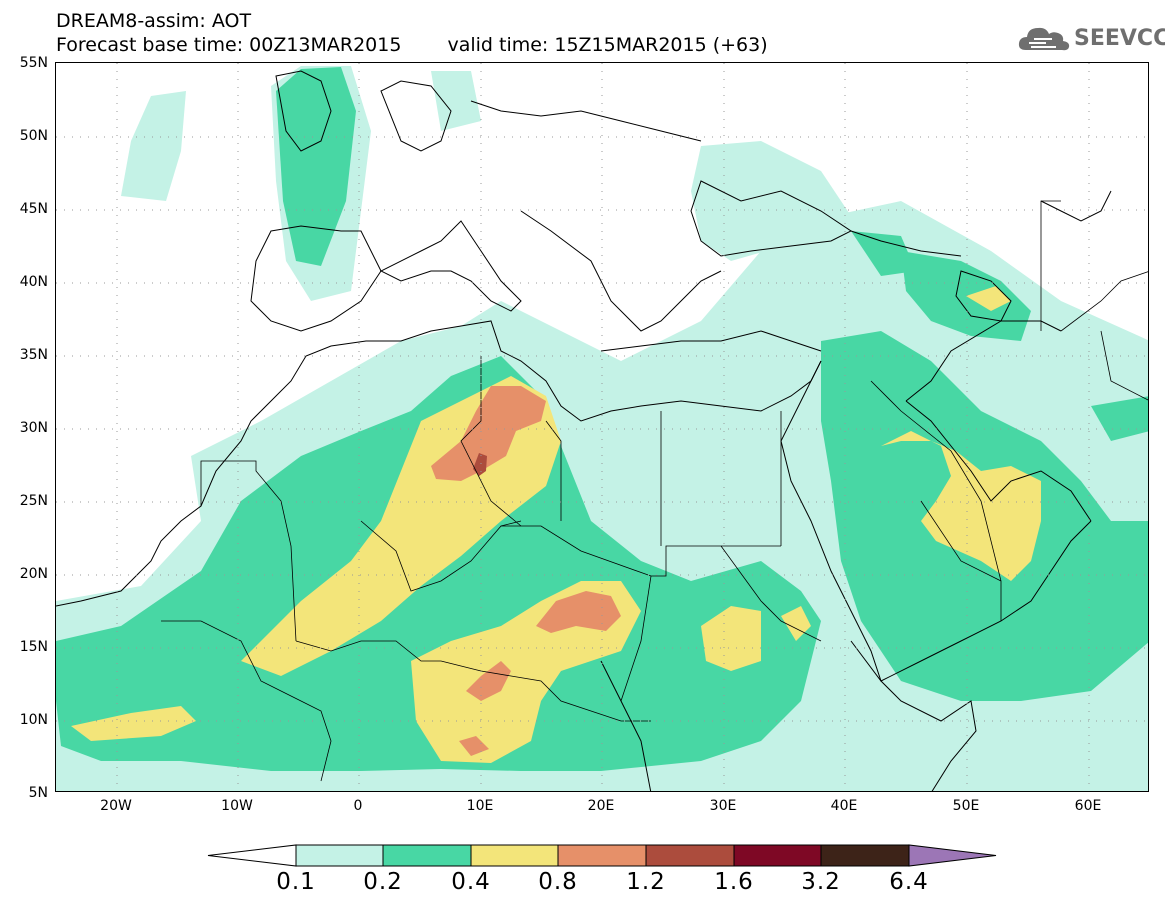 The image size is (1165, 905). What do you see at coordinates (33, 647) in the screenshot?
I see `lat-label-15n: 15N` at bounding box center [33, 647].